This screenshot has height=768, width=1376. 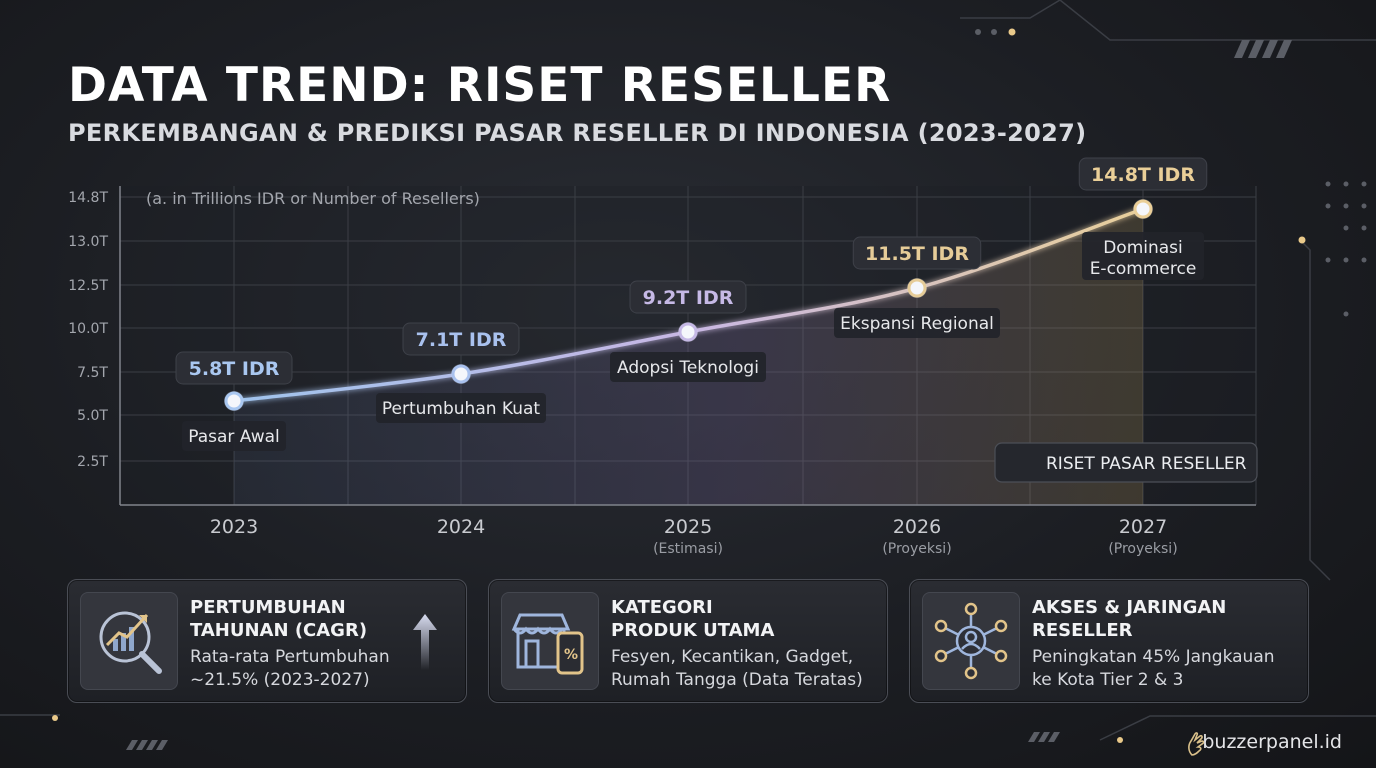 What do you see at coordinates (88, 329) in the screenshot?
I see `y-tick-label: 10.0T` at bounding box center [88, 329].